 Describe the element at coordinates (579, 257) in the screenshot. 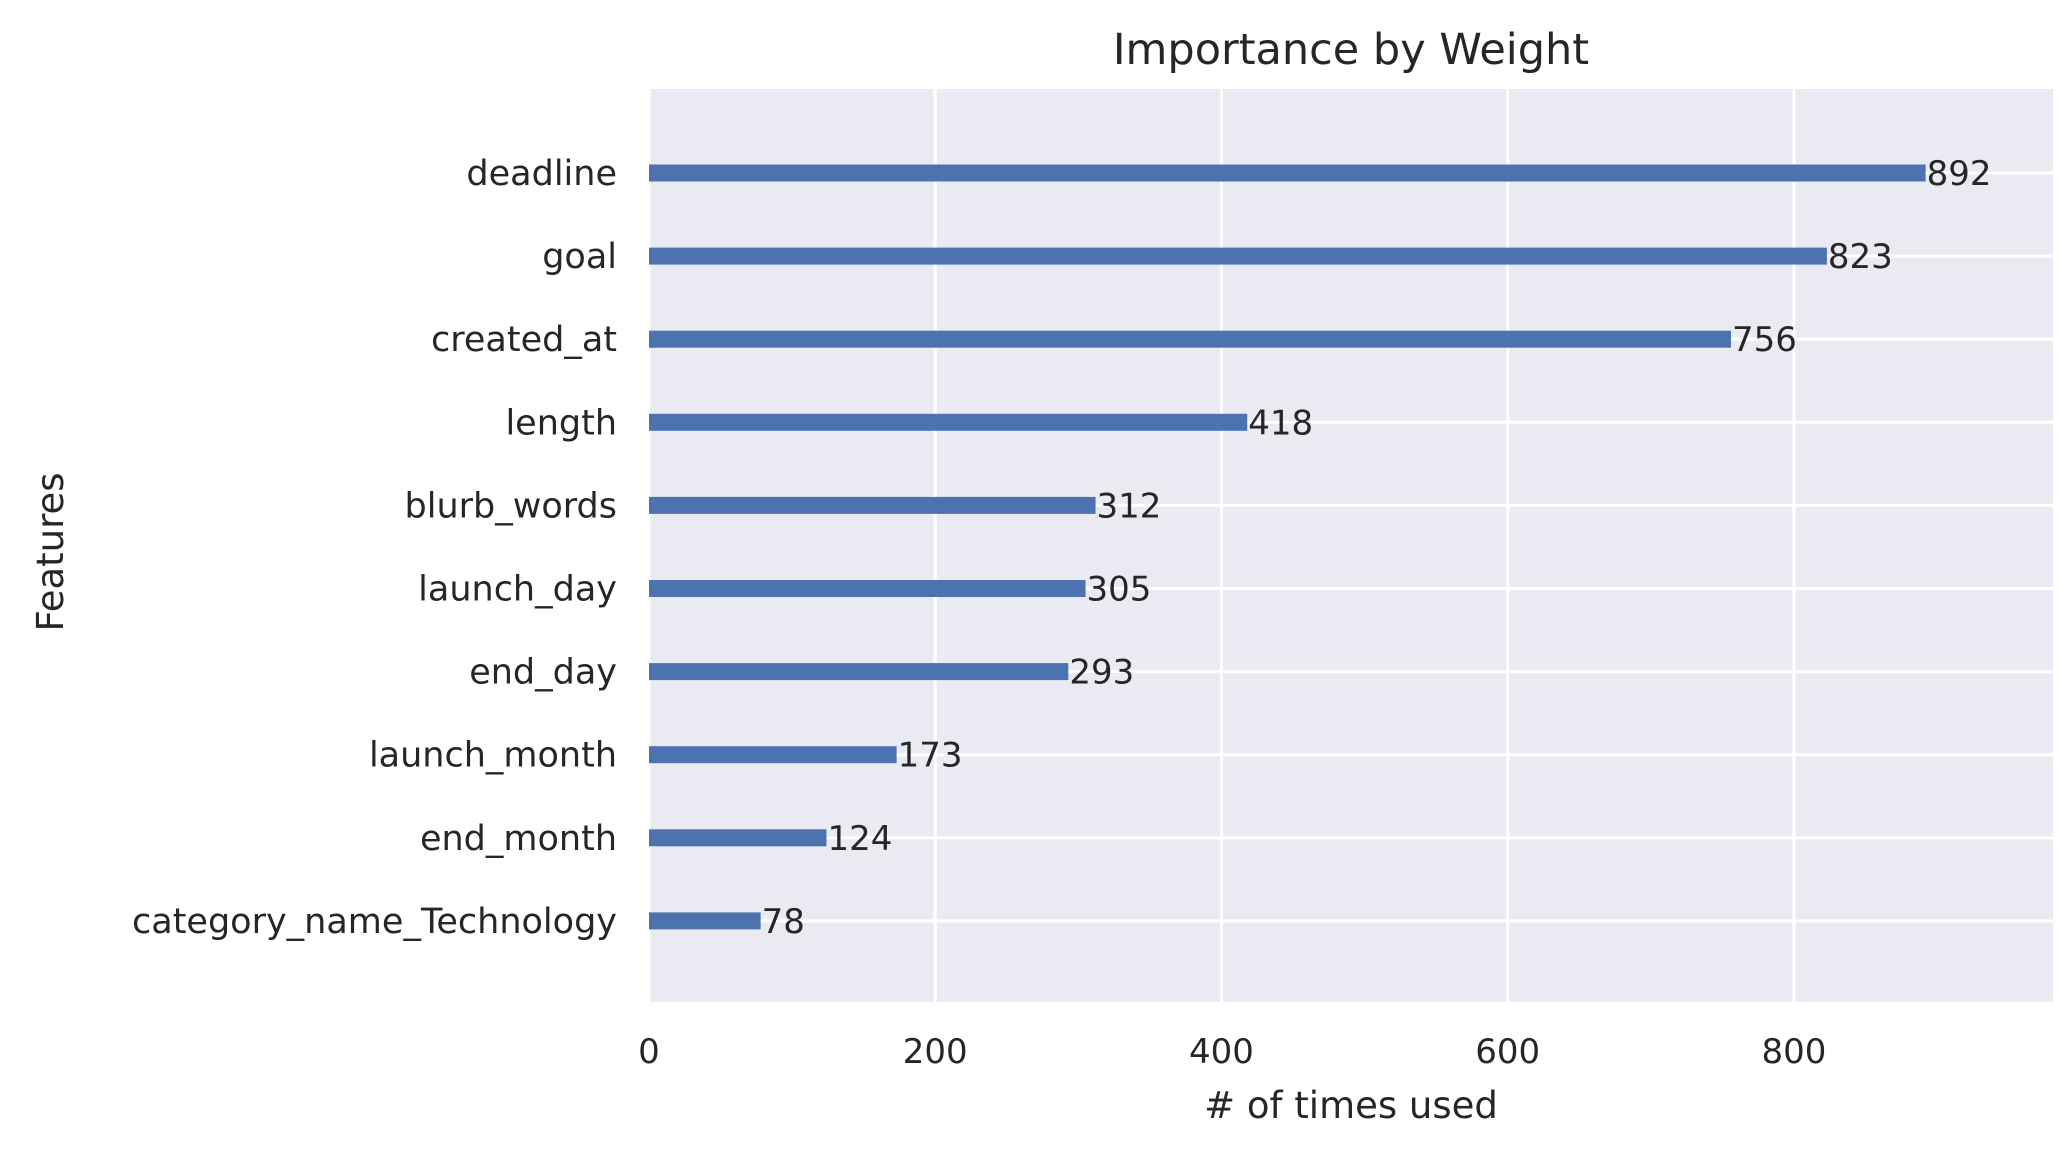

I see `y-tick-label: goal` at that location.